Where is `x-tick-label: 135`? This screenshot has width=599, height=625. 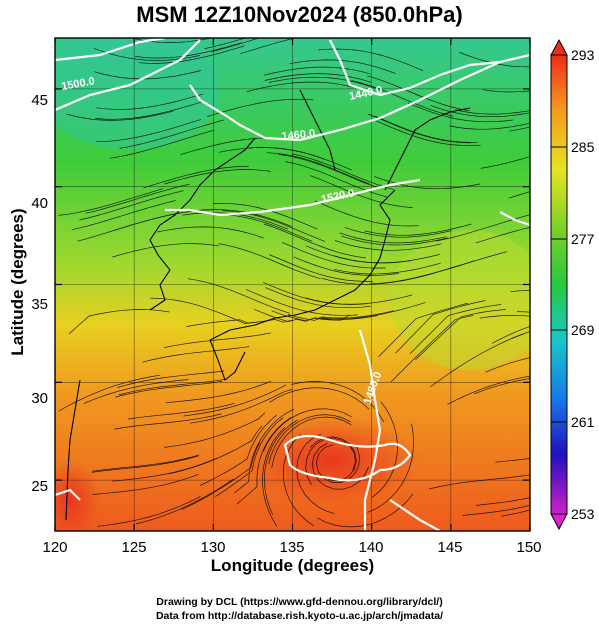 x-tick-label: 135 is located at coordinates (291, 547).